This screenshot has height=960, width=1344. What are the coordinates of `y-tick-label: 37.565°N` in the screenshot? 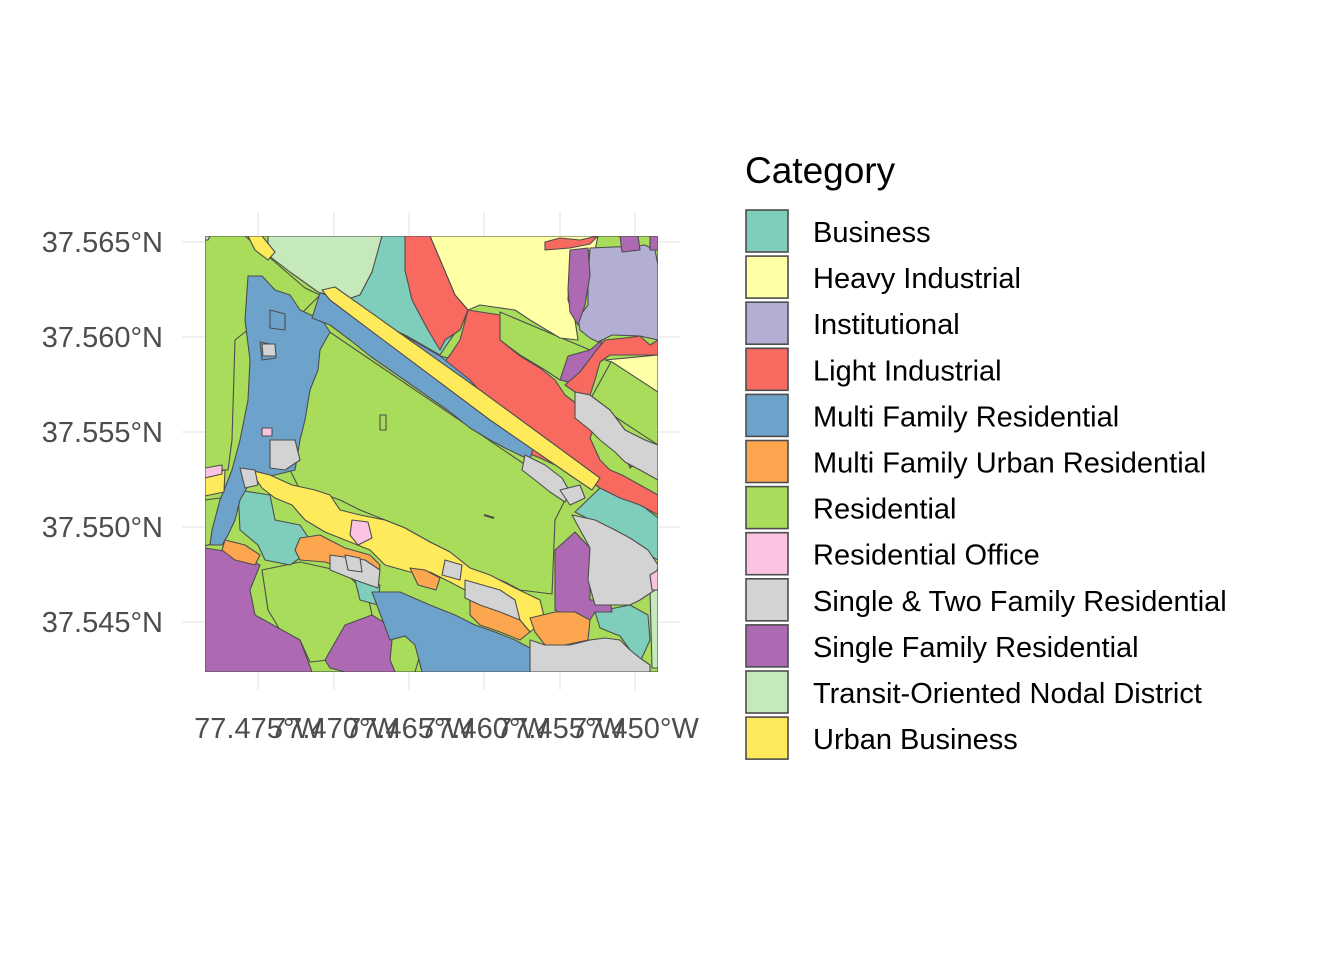 It's located at (102, 243).